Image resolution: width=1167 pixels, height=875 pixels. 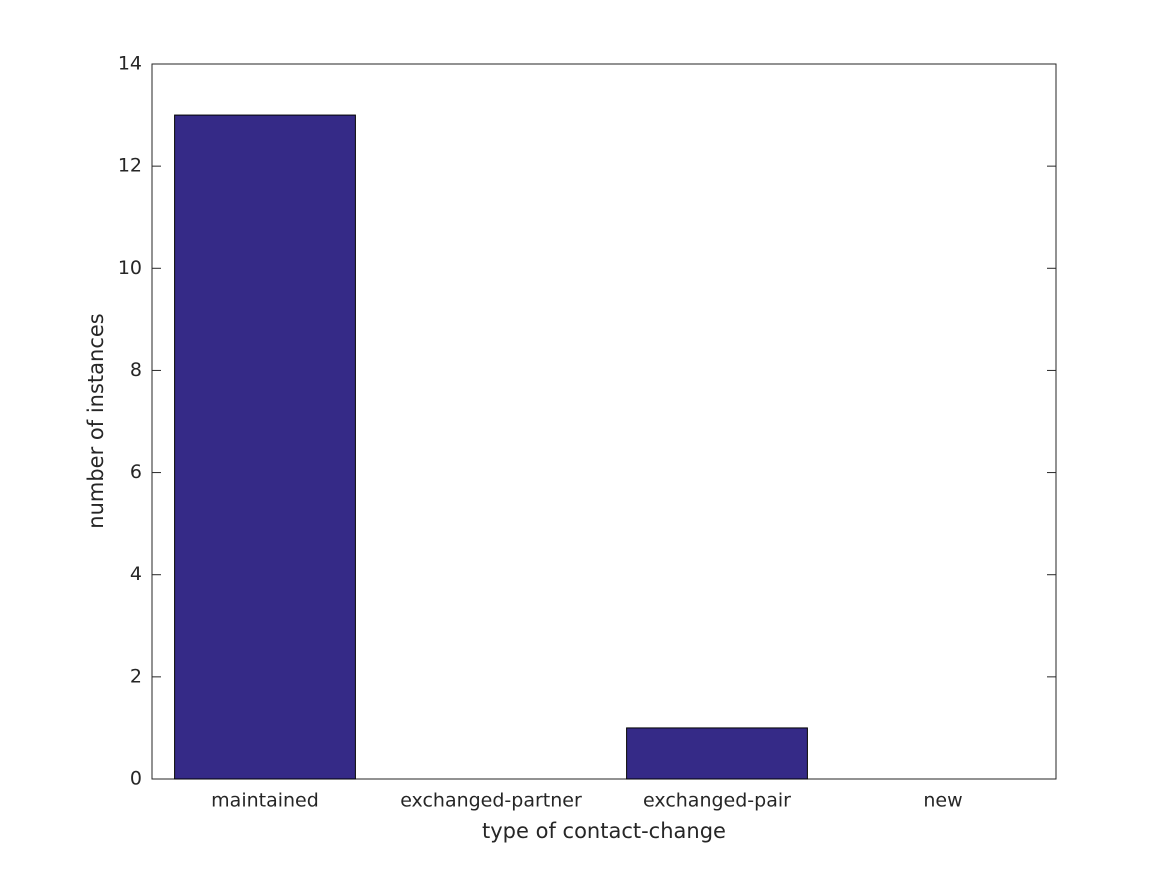 What do you see at coordinates (136, 574) in the screenshot?
I see `y-tick-label: 4` at bounding box center [136, 574].